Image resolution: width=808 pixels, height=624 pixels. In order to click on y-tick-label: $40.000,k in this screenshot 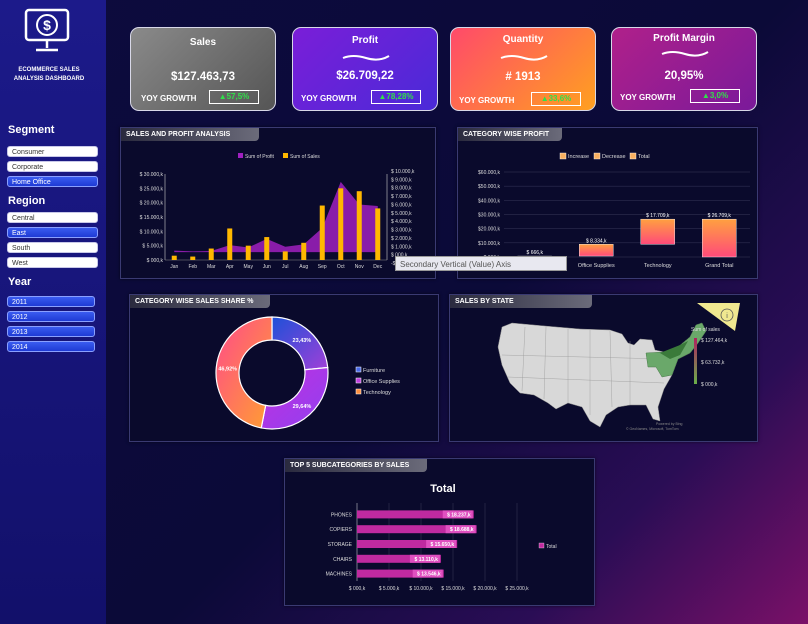, I will do `click(489, 201)`.